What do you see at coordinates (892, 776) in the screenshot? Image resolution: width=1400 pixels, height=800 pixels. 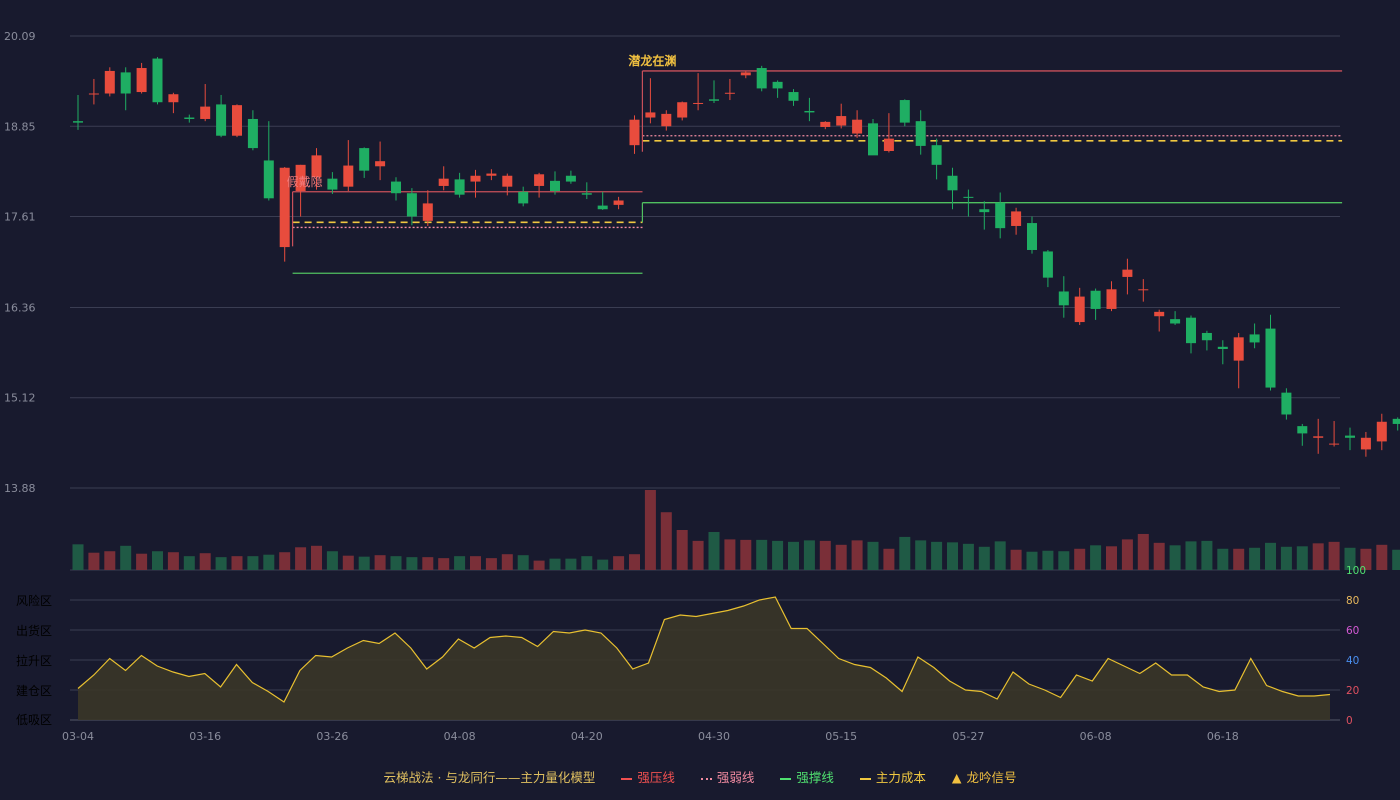 I see `legend-item-cost: 主力成本` at bounding box center [892, 776].